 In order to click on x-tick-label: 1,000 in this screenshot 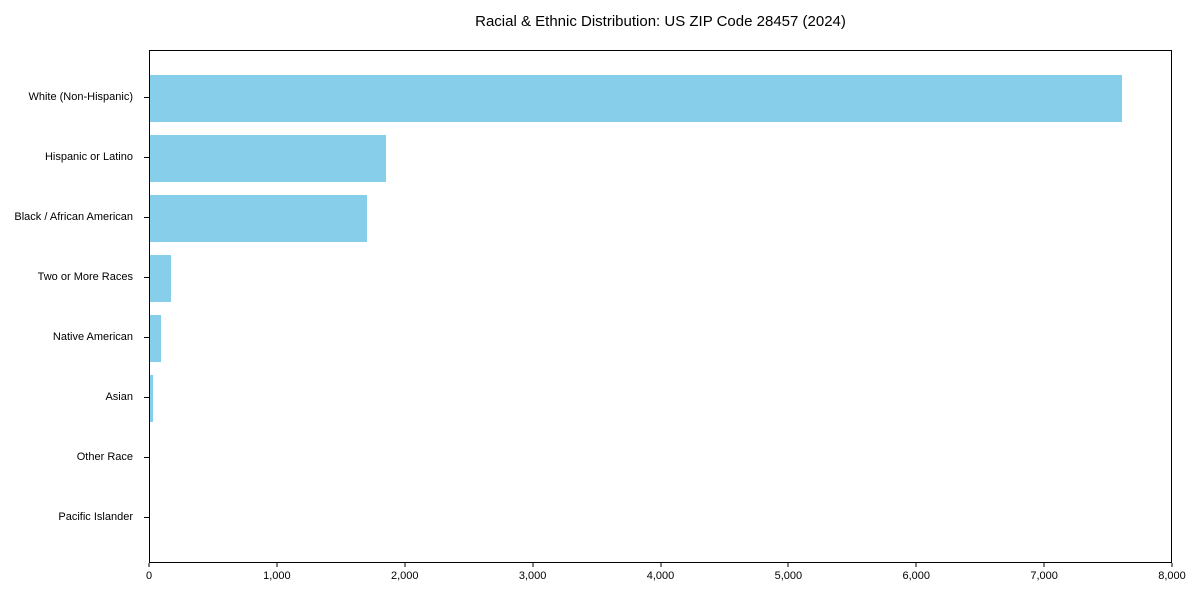, I will do `click(277, 576)`.